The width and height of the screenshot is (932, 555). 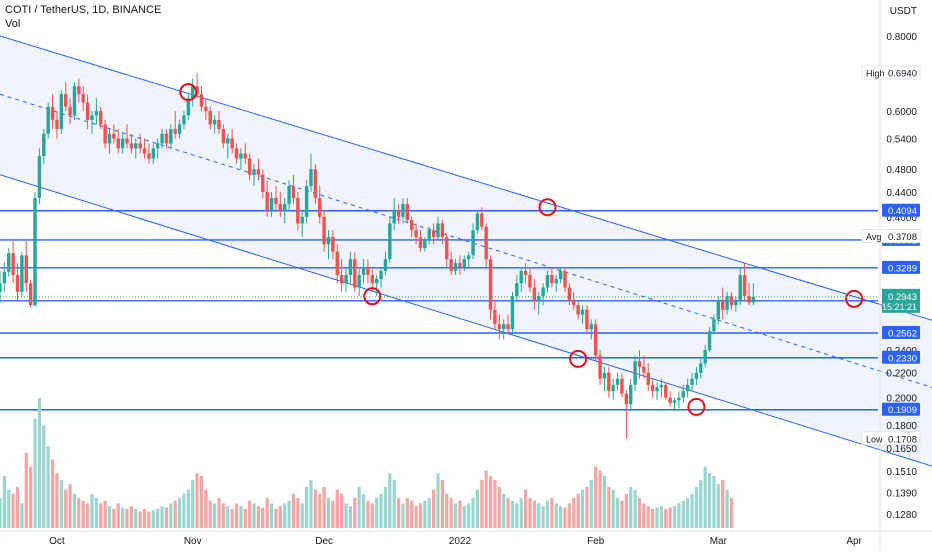 I want to click on last-price-countdown: 15:21:21, so click(x=899, y=307).